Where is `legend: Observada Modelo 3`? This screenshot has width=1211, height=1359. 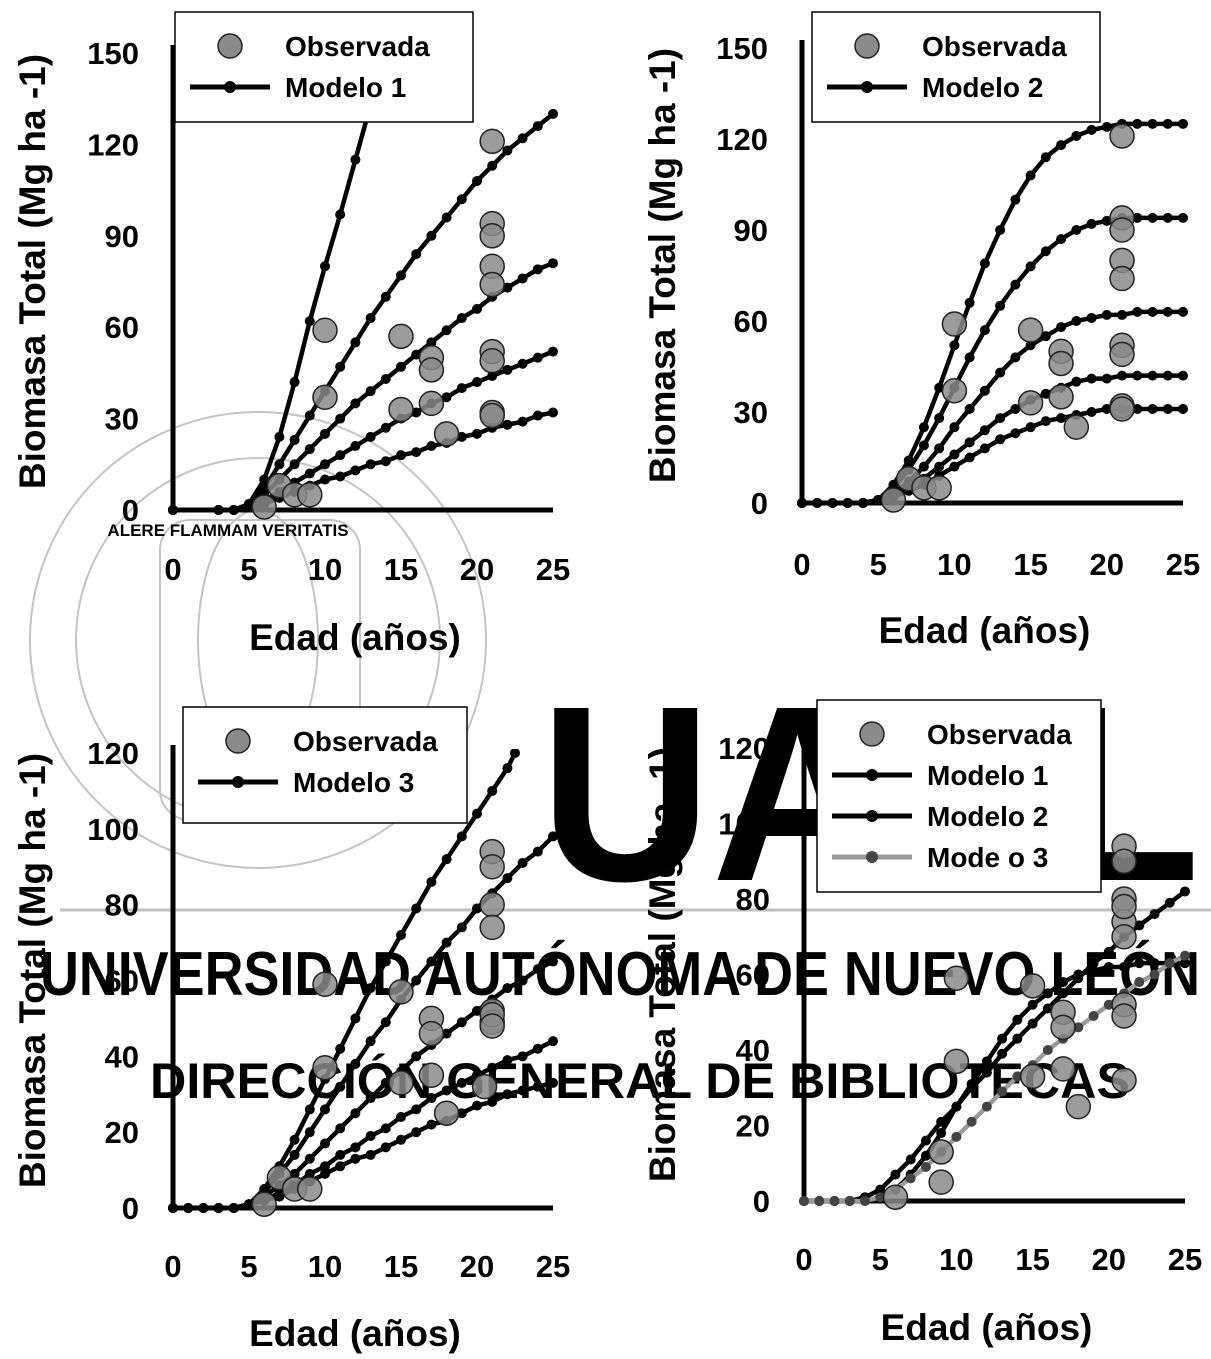 legend: Observada Modelo 3 is located at coordinates (325, 765).